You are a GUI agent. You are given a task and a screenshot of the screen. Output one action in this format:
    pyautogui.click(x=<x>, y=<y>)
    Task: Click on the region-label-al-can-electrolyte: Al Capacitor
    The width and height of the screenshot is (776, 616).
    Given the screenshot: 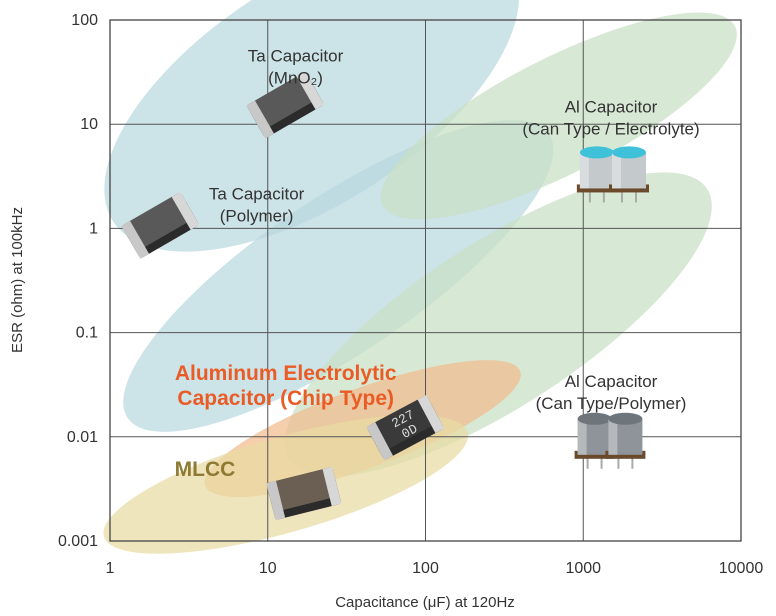 What is the action you would take?
    pyautogui.click(x=611, y=106)
    